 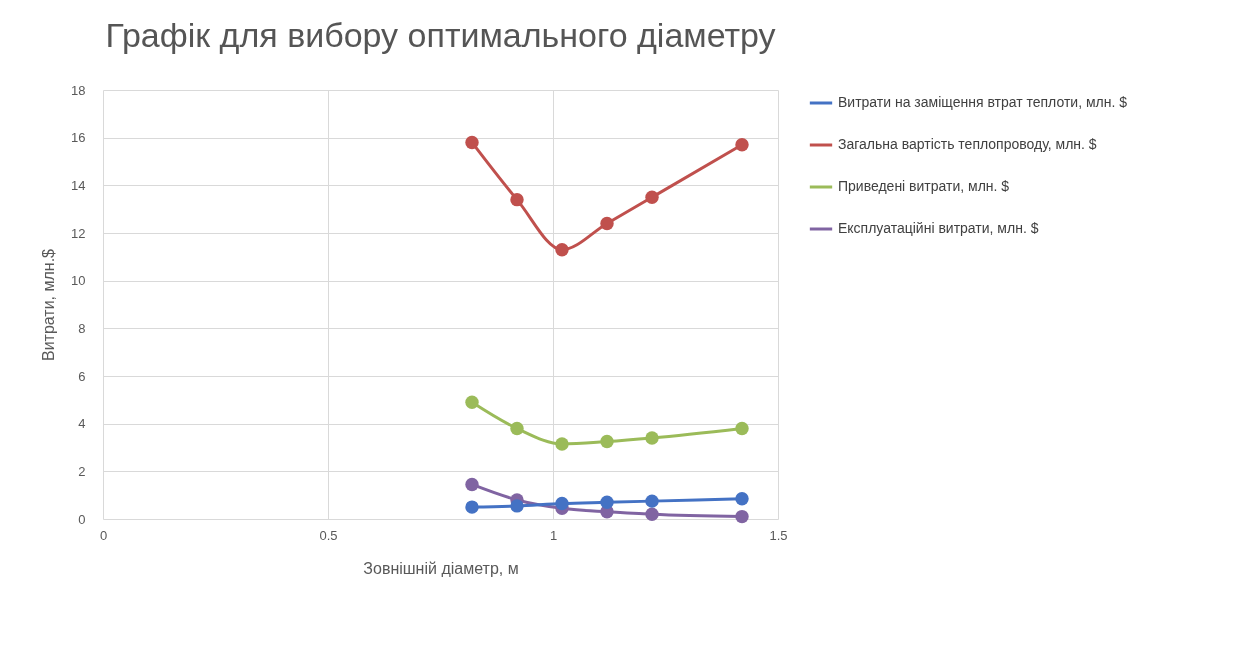 What do you see at coordinates (440, 35) in the screenshot?
I see `chart-title: Графік для вибору оптимального діаметру` at bounding box center [440, 35].